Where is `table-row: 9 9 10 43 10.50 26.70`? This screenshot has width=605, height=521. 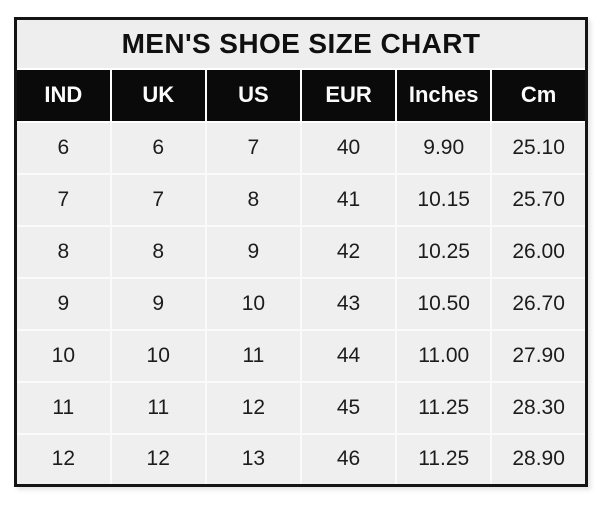
table-row: 9 9 10 43 10.50 26.70 is located at coordinates (301, 303).